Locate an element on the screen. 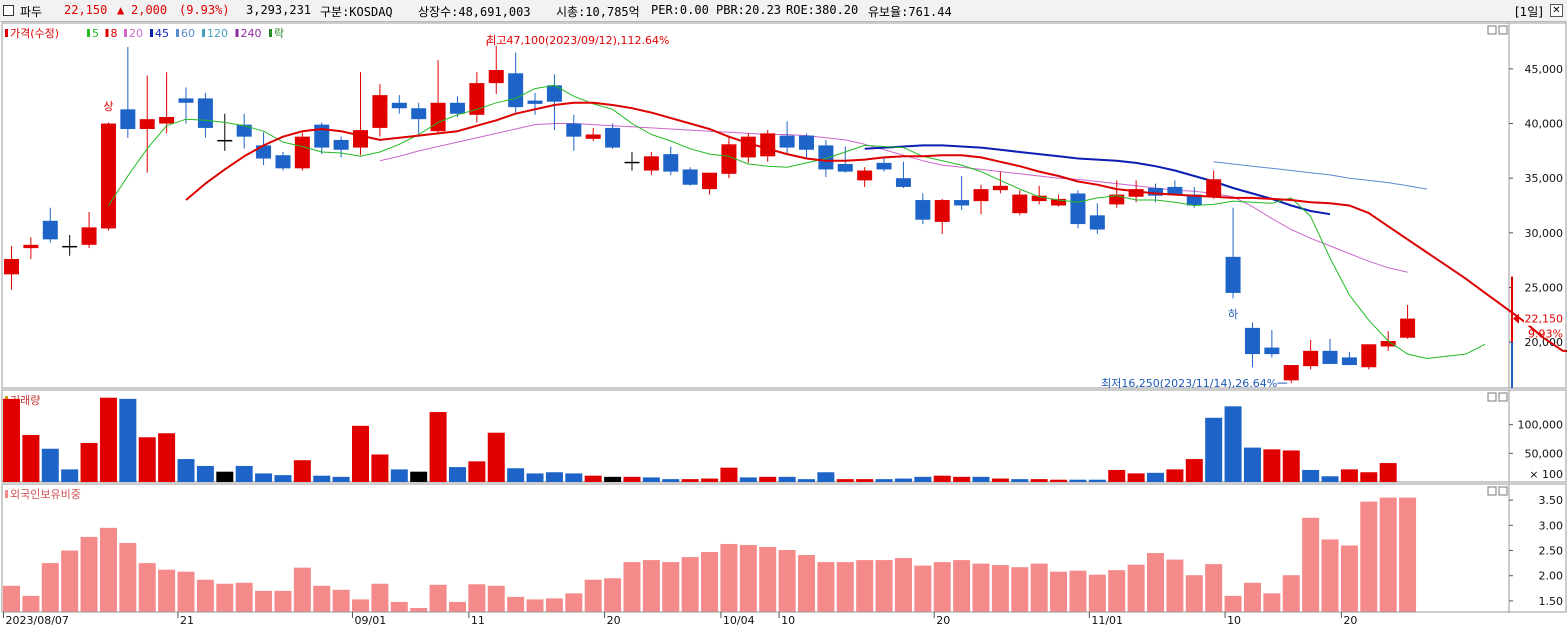 The width and height of the screenshot is (1567, 630). per-value: PER:0.00 is located at coordinates (680, 10).